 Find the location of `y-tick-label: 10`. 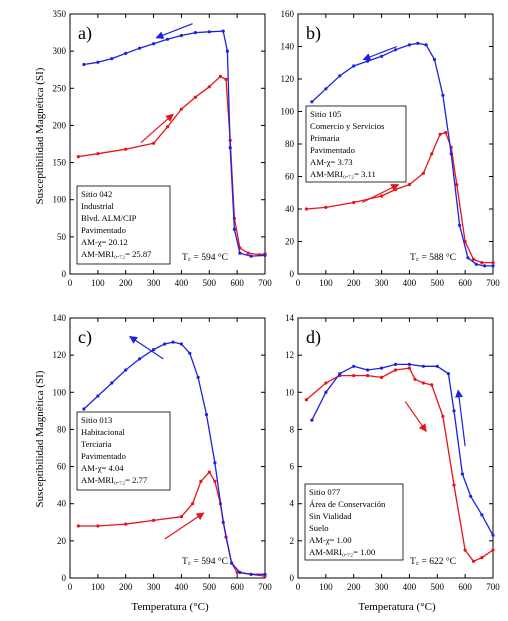

y-tick-label: 10 is located at coordinates (290, 392).